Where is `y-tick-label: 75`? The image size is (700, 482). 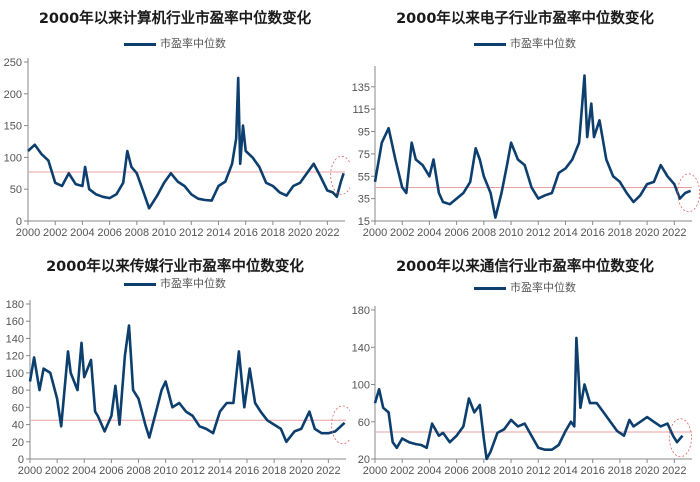
y-tick-label: 75 is located at coordinates (364, 155).